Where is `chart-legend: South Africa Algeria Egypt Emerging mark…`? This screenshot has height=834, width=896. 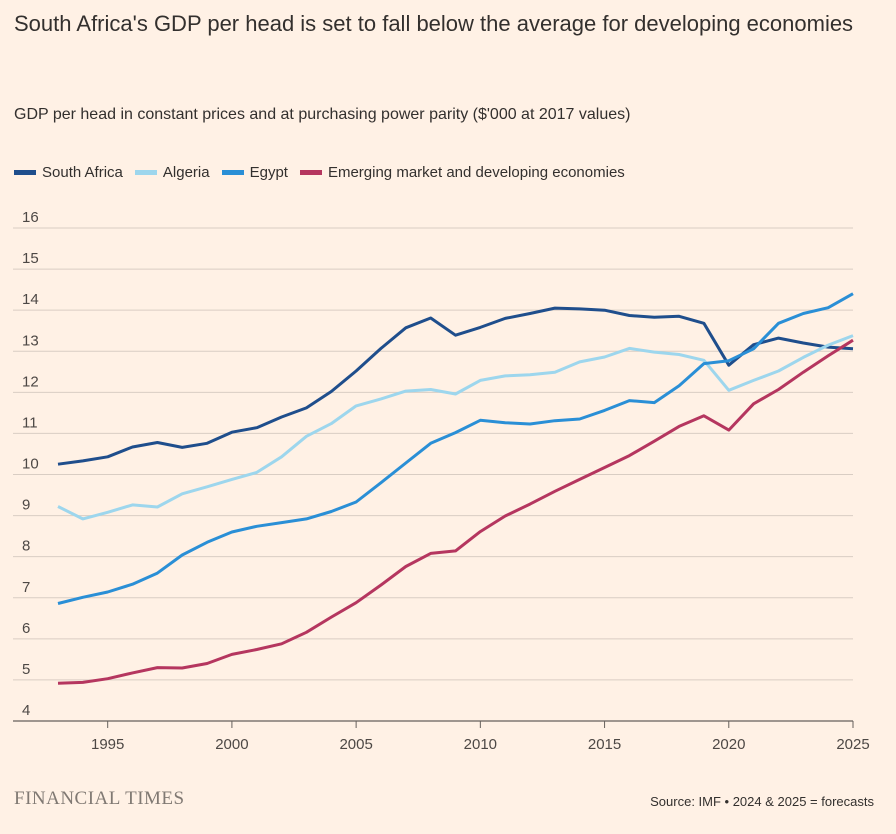
chart-legend: South Africa Algeria Egypt Emerging mark… is located at coordinates (325, 172).